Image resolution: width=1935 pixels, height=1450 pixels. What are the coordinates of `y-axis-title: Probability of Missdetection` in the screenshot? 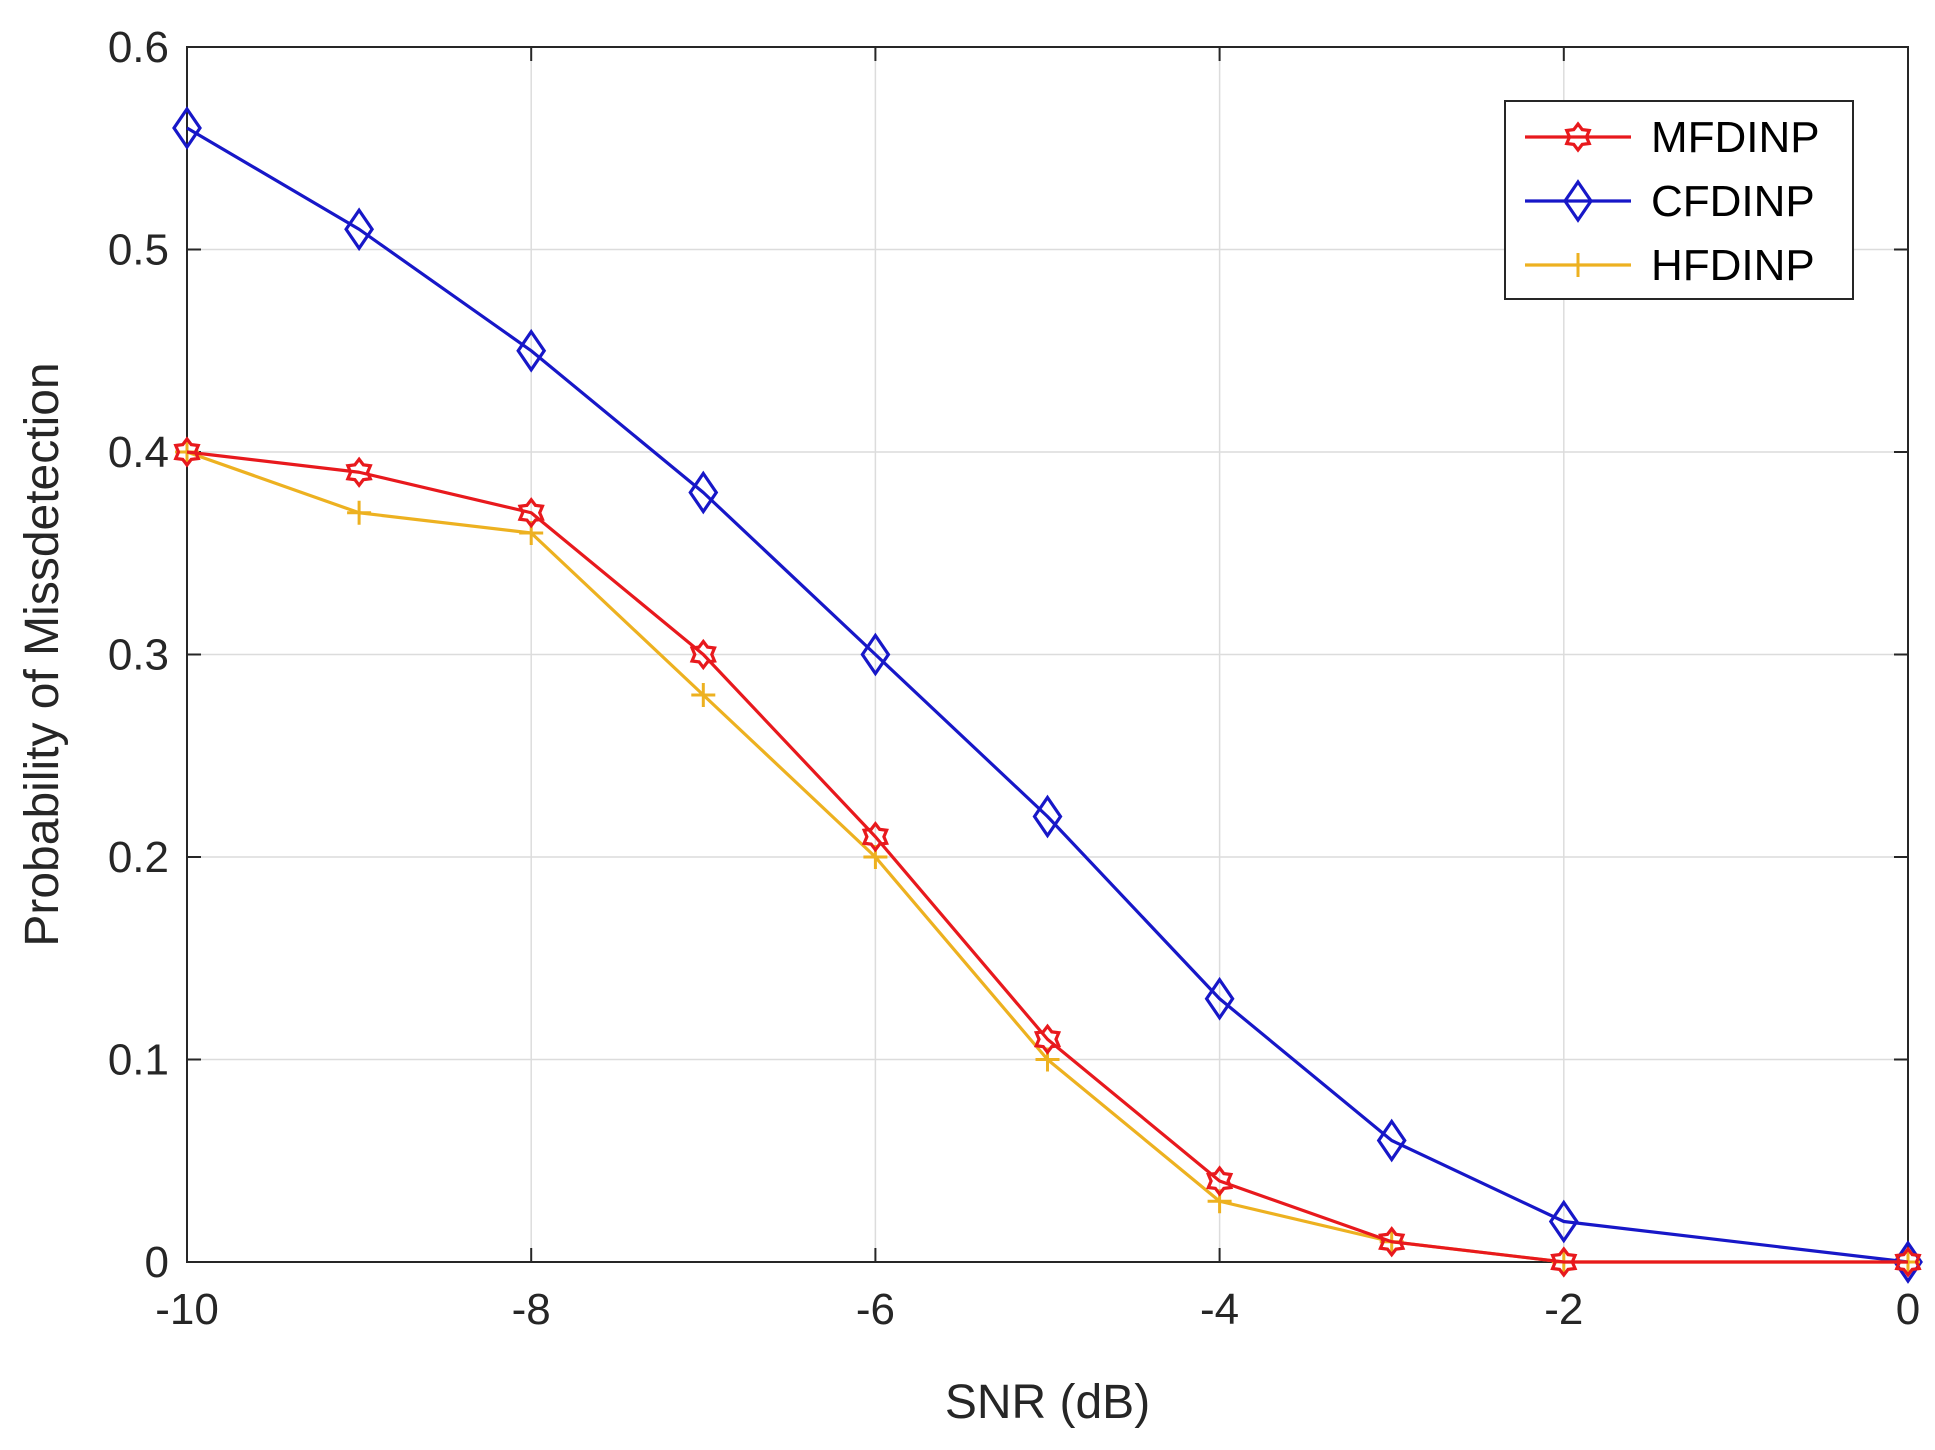 It's located at (42, 654).